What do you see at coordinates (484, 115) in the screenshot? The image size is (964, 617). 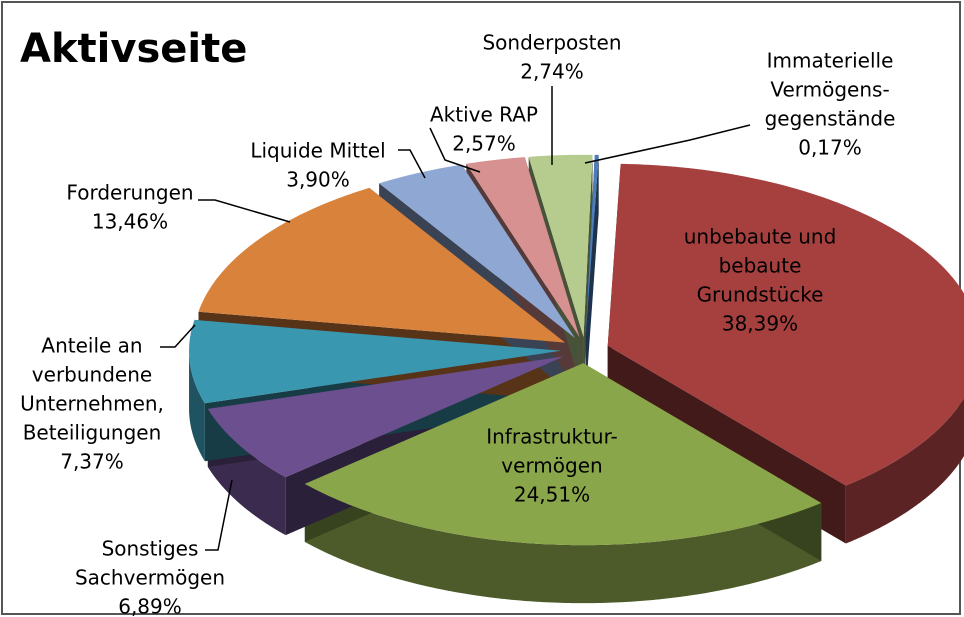 I see `data-label: Aktive RAP` at bounding box center [484, 115].